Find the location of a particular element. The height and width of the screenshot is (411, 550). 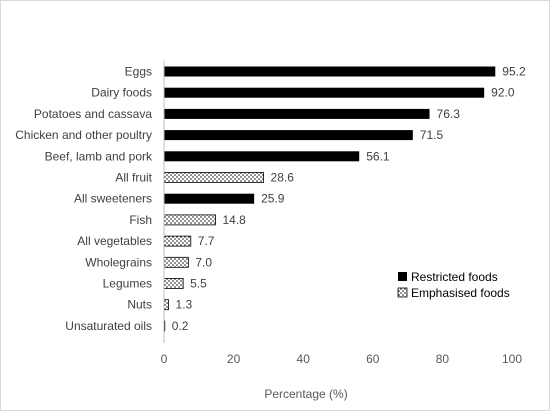

x-tick-label-80: 80 is located at coordinates (443, 359).